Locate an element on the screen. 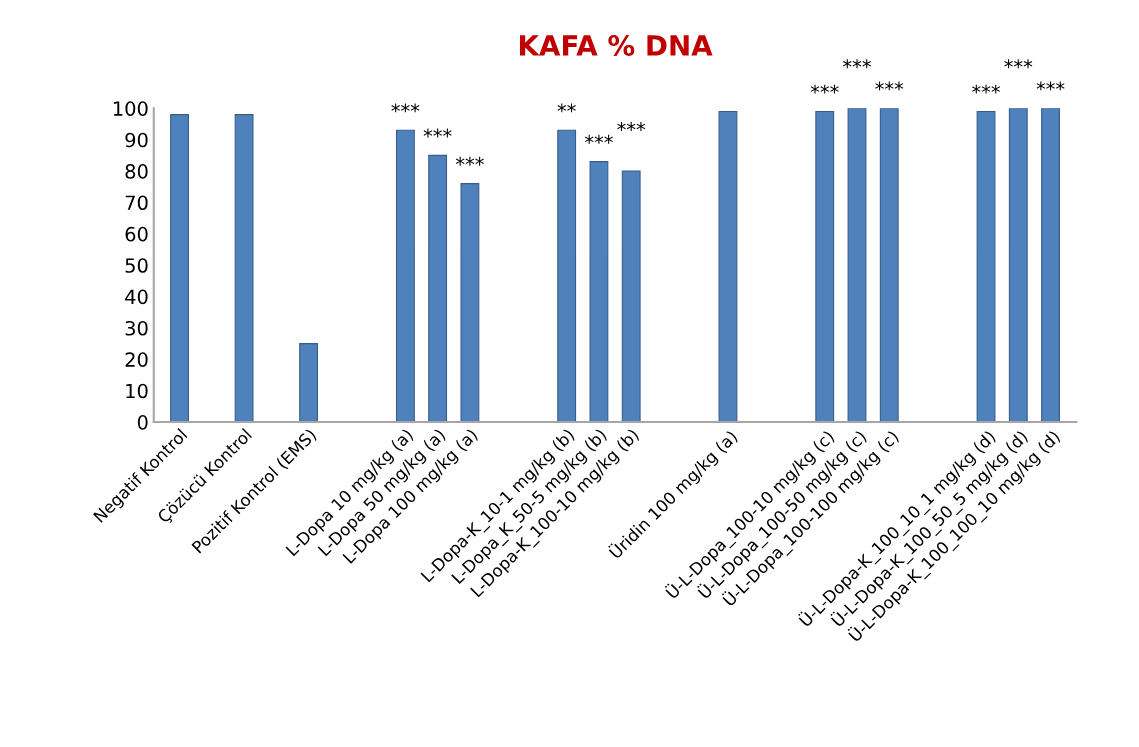 The image size is (1139, 747). y-tick-label: 80 is located at coordinates (136, 171).